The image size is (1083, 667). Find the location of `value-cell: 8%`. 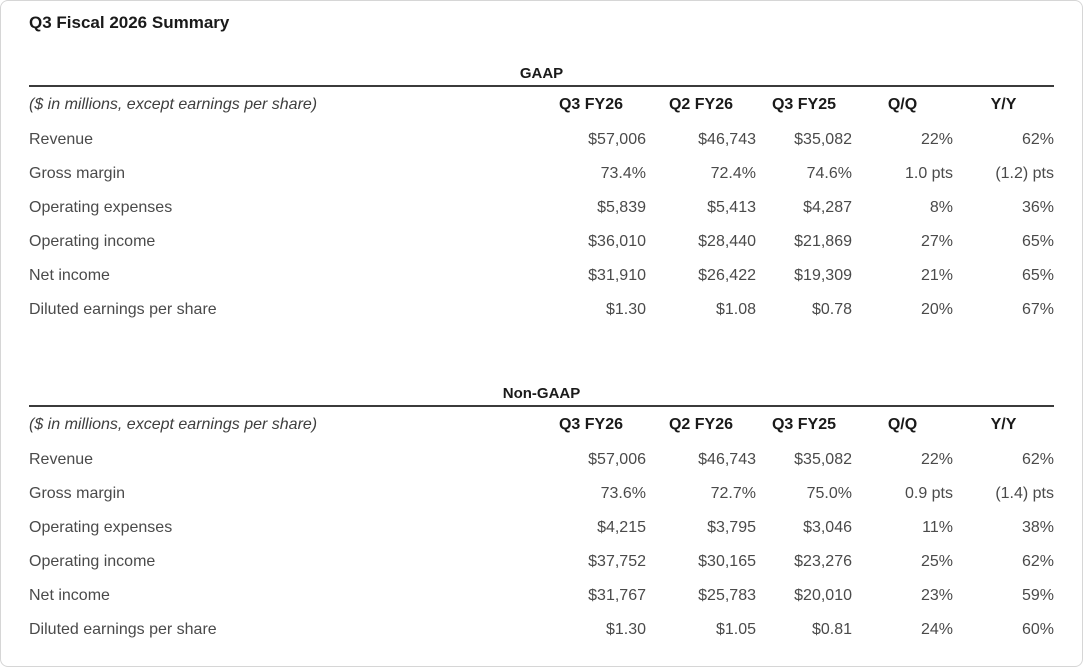

value-cell: 8% is located at coordinates (941, 207).